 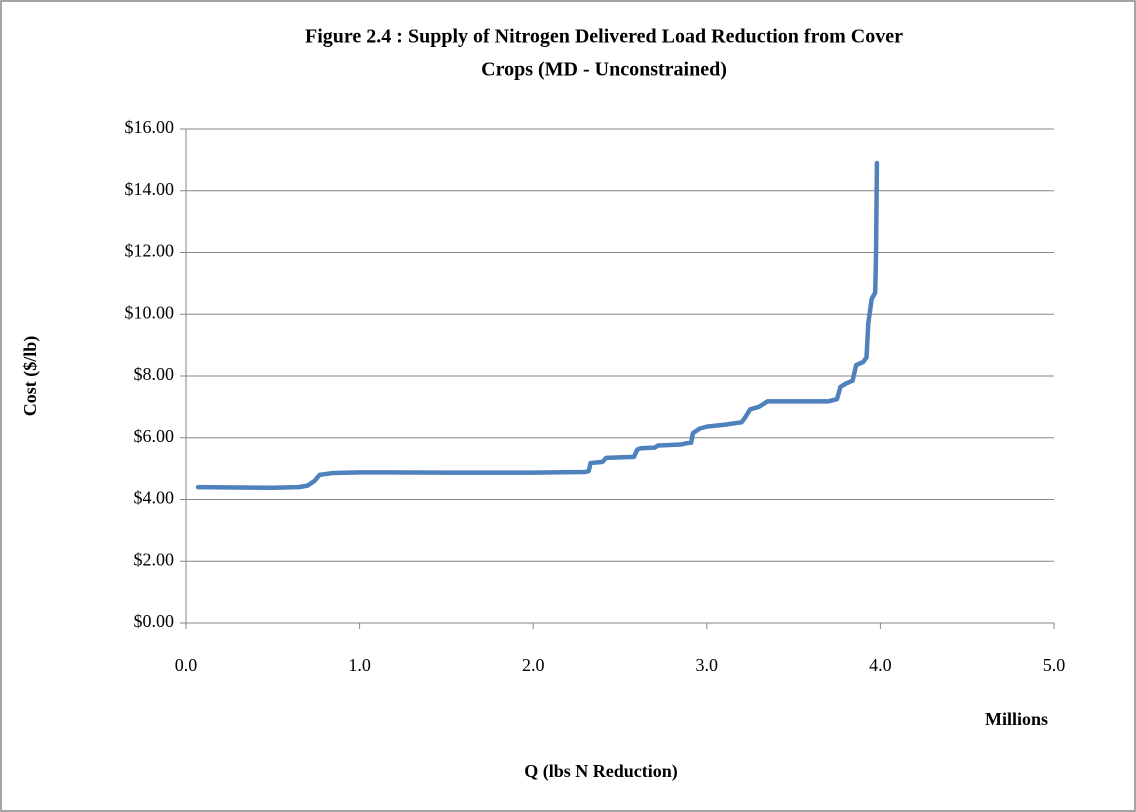 What do you see at coordinates (154, 498) in the screenshot?
I see `y-tick-label: $4.00` at bounding box center [154, 498].